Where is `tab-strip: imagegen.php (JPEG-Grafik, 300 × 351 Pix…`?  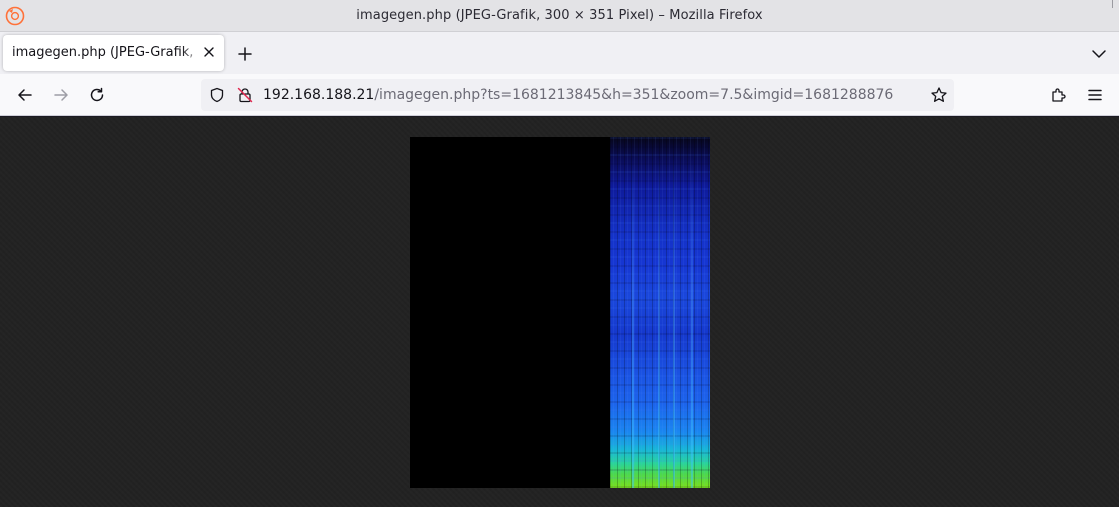 tab-strip: imagegen.php (JPEG-Grafik, 300 × 351 Pix… is located at coordinates (559, 53).